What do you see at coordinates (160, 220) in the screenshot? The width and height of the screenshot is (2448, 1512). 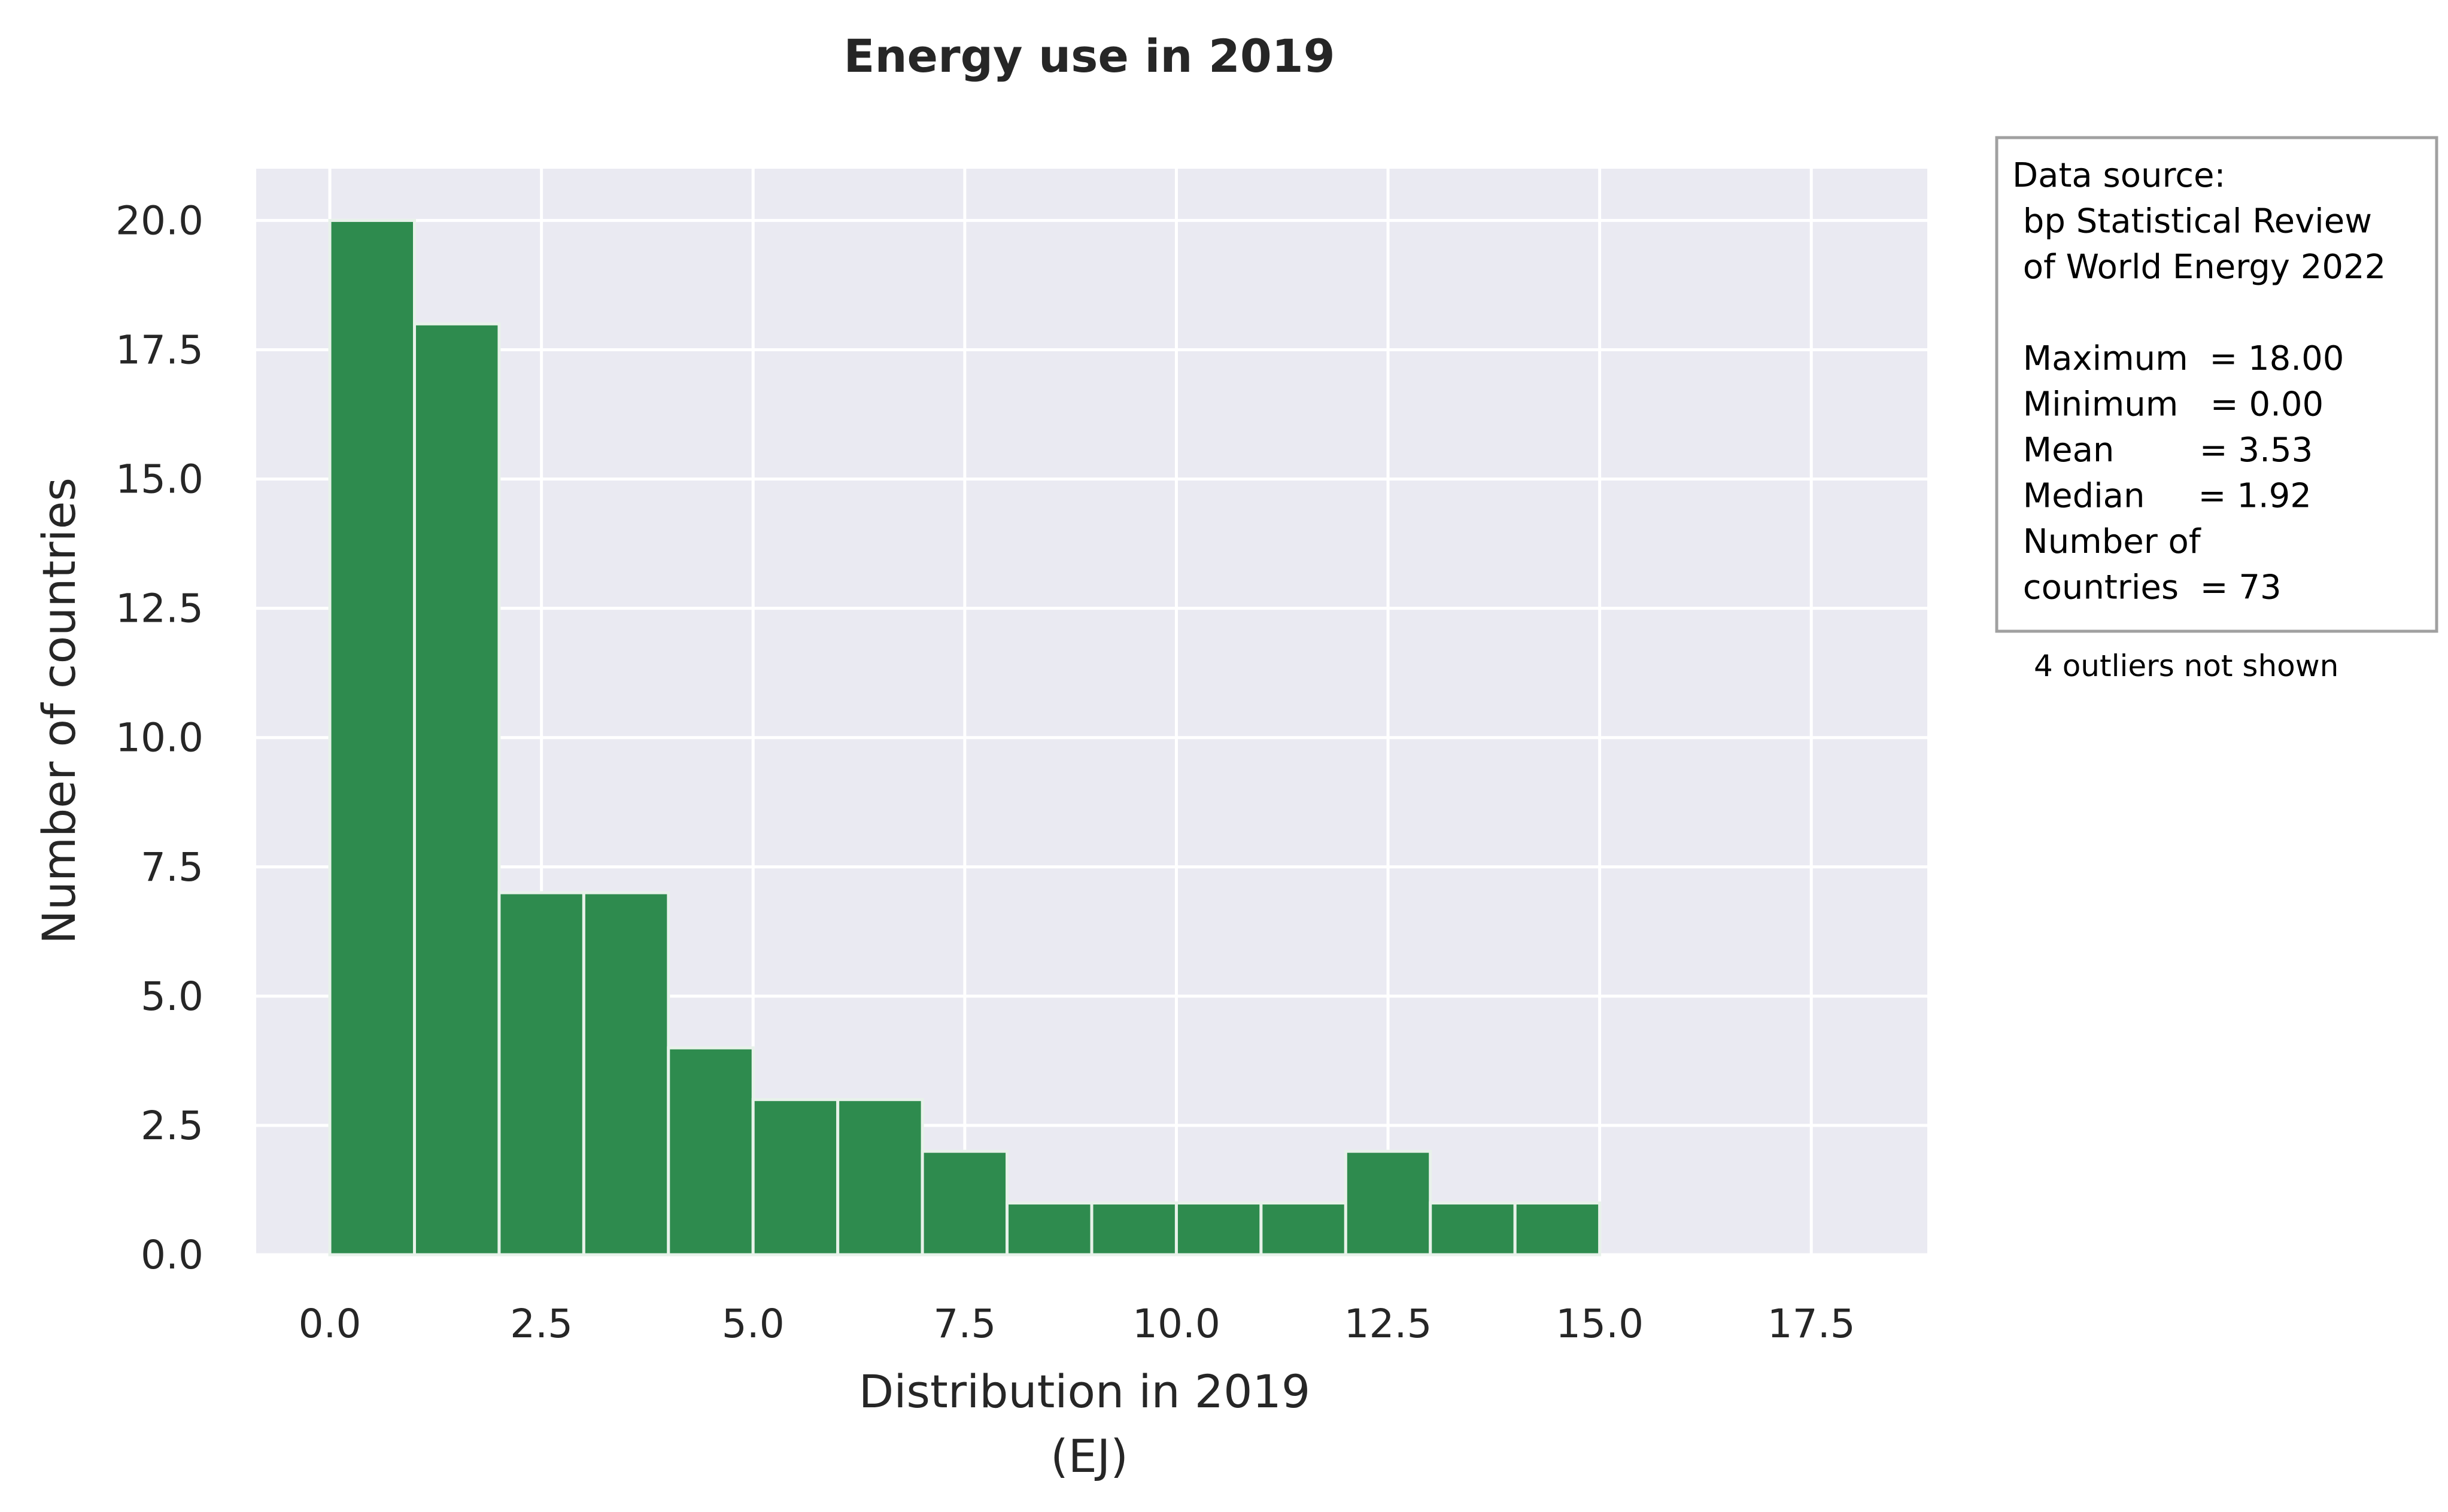 I see `y-tick-label: 20.0` at bounding box center [160, 220].